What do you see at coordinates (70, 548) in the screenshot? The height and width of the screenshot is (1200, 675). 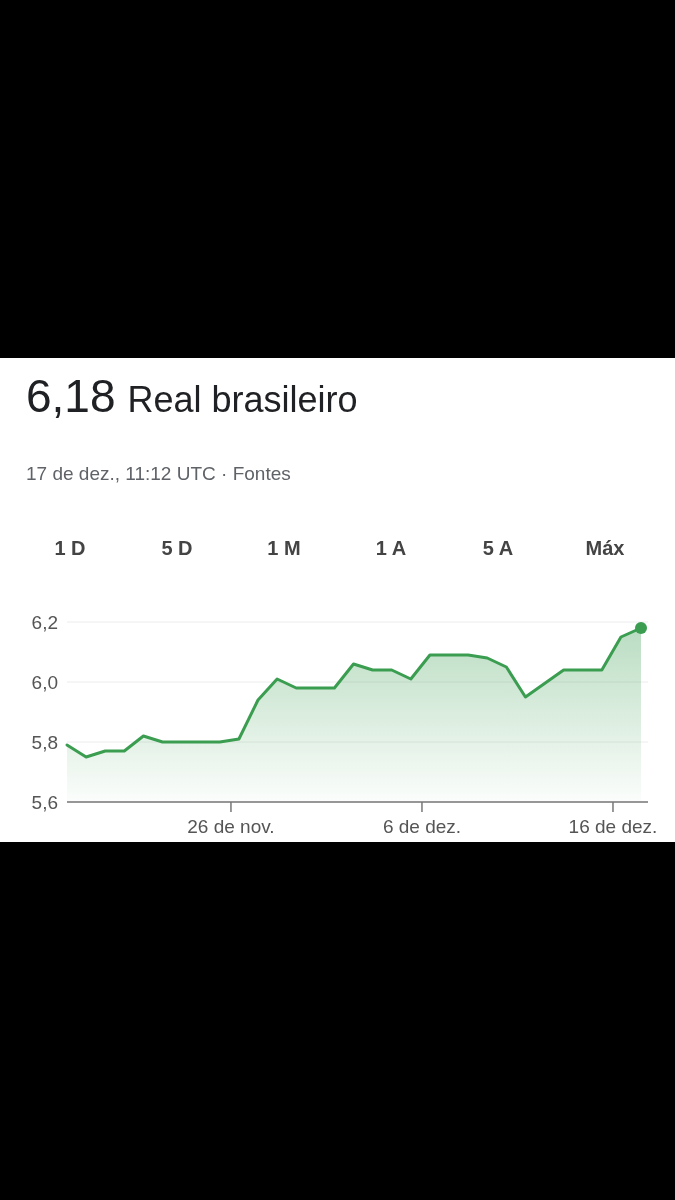 I see `text: 1 D` at bounding box center [70, 548].